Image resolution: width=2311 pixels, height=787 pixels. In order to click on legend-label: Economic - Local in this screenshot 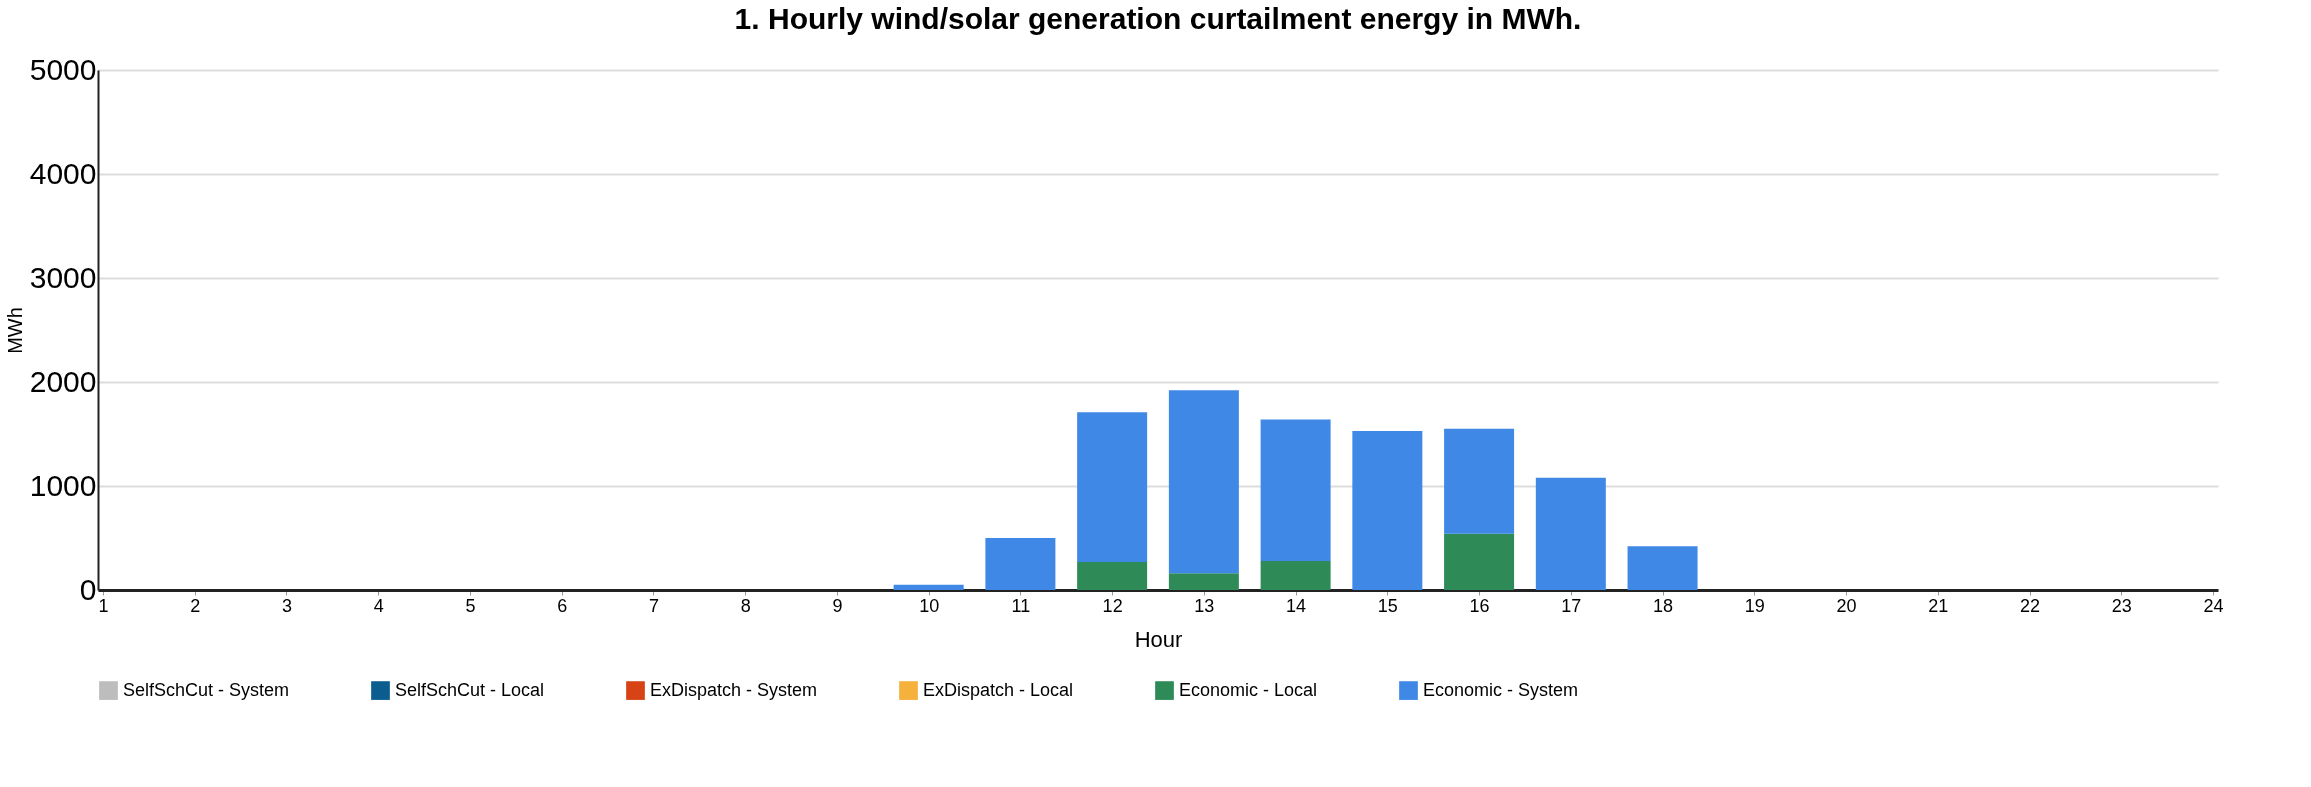, I will do `click(1248, 689)`.